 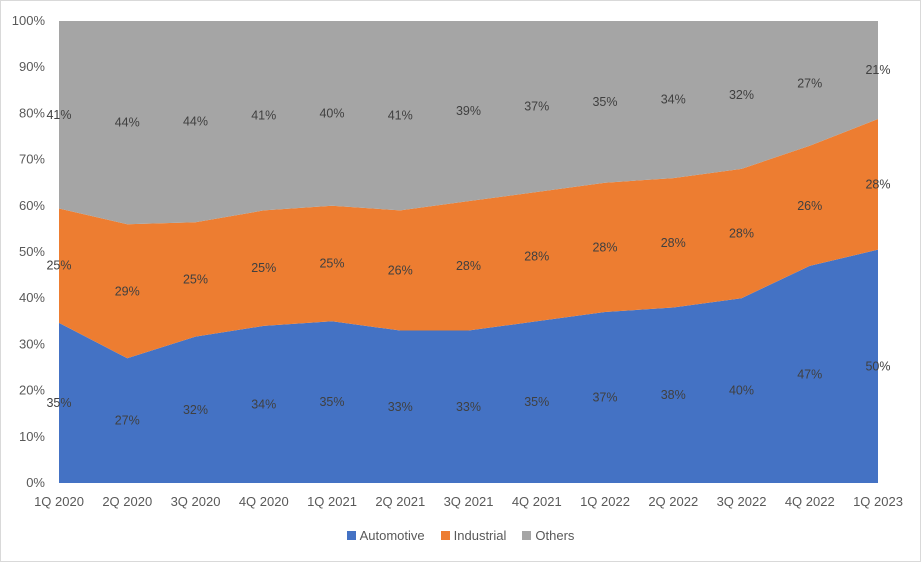 What do you see at coordinates (32, 251) in the screenshot?
I see `y-tick-label: 50%` at bounding box center [32, 251].